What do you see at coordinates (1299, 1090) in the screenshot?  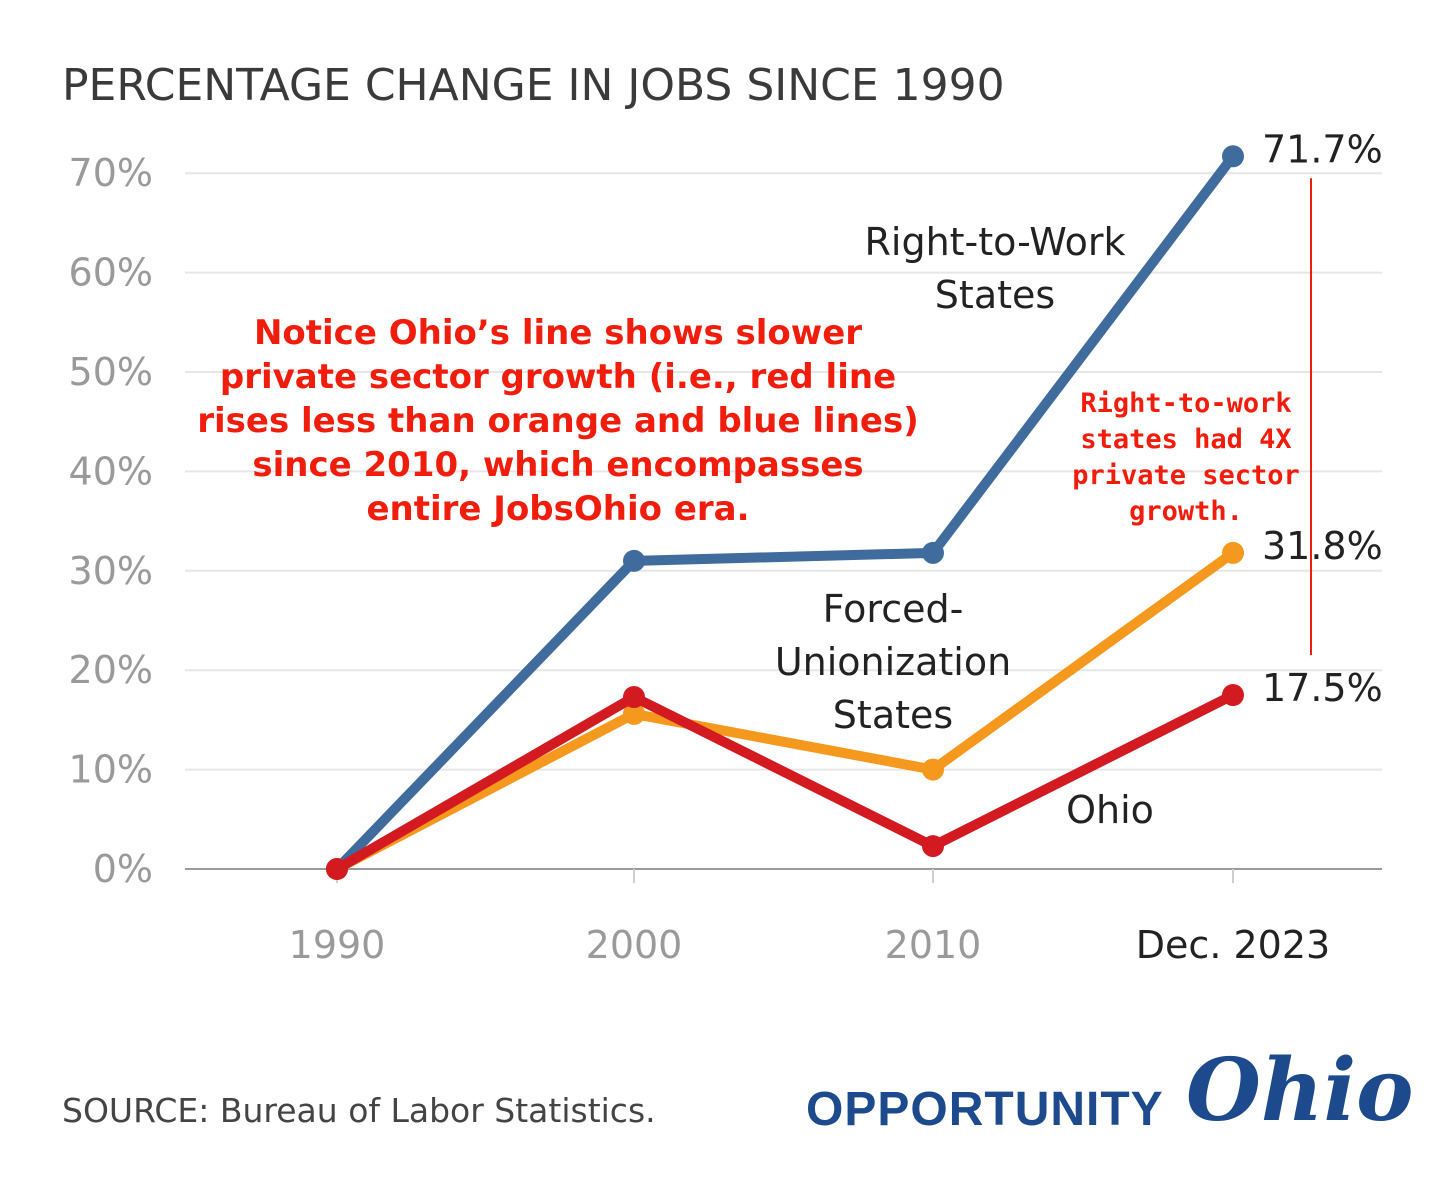 I see `logo-script: Ohio` at bounding box center [1299, 1090].